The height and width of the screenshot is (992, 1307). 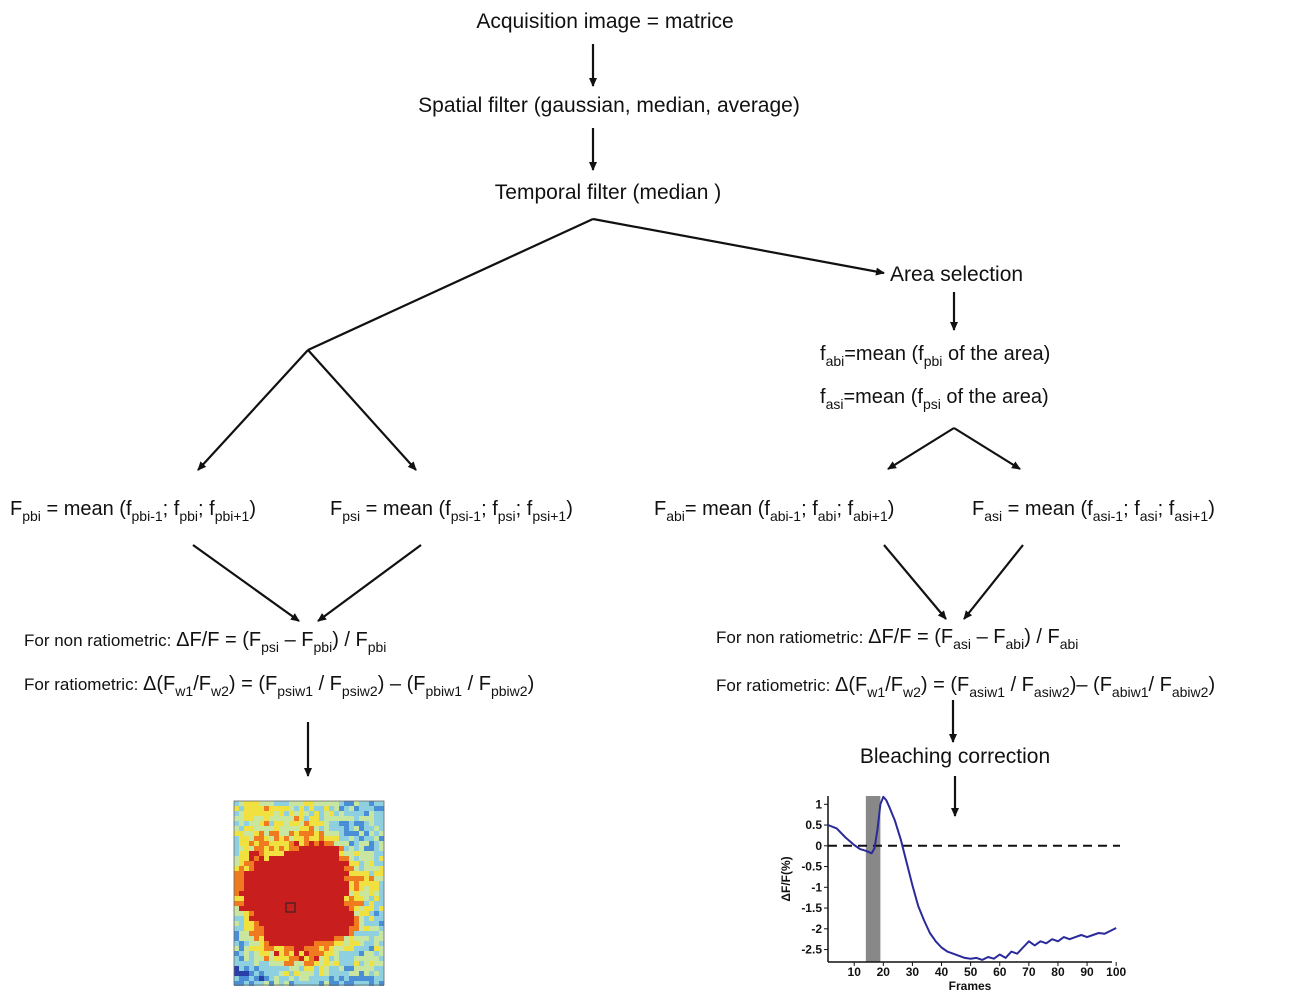 I want to click on step-acquisition: Acquisition image = matrice, so click(x=604, y=21).